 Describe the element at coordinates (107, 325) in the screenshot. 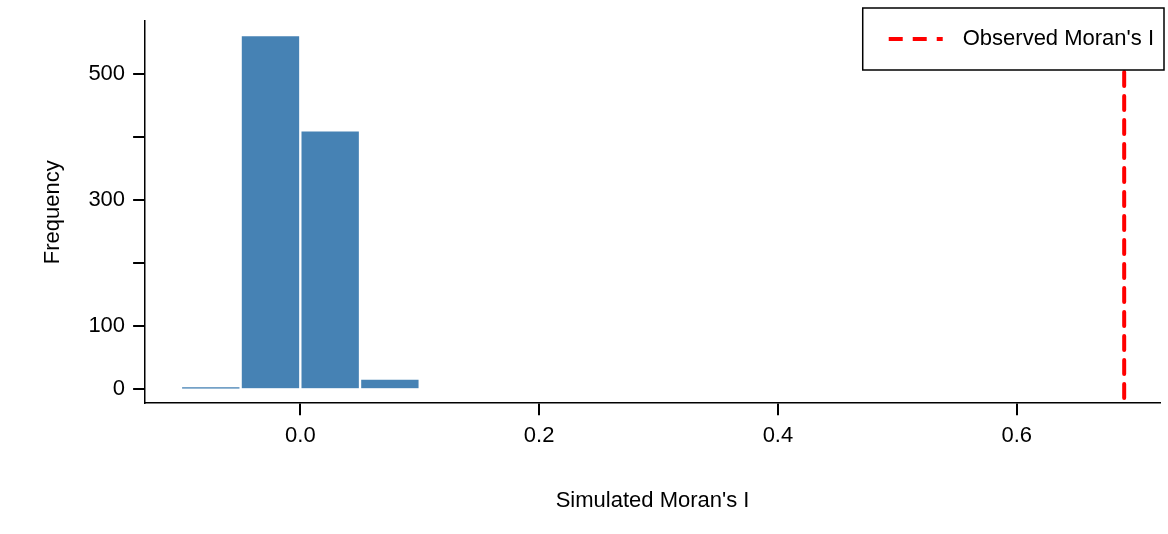

I see `y-tick-label: 100` at that location.